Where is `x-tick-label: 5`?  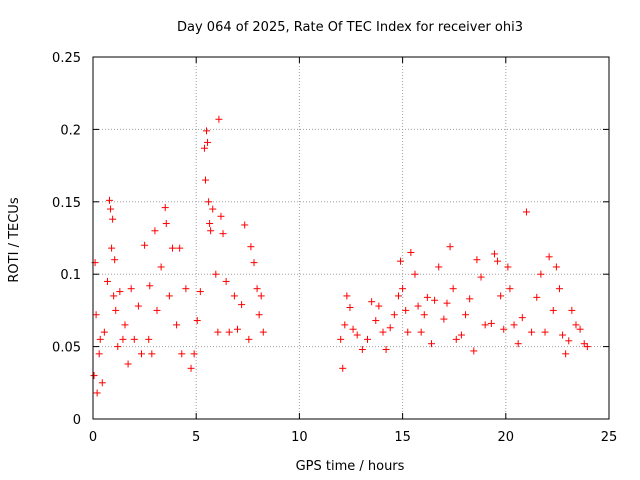 x-tick-label: 5 is located at coordinates (196, 437).